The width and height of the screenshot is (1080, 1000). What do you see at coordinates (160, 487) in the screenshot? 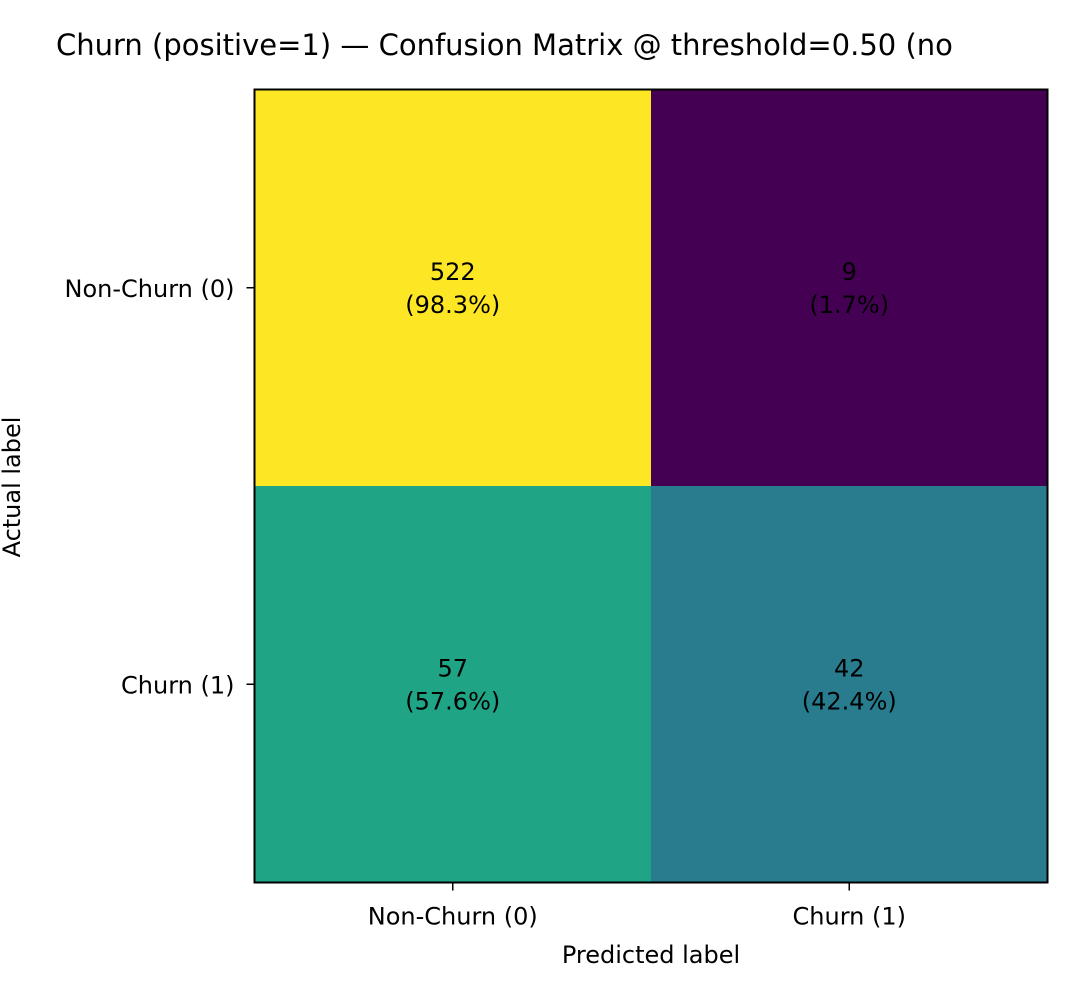
I see `y-axis-ticks: Non-Churn (0) Churn (1)` at bounding box center [160, 487].